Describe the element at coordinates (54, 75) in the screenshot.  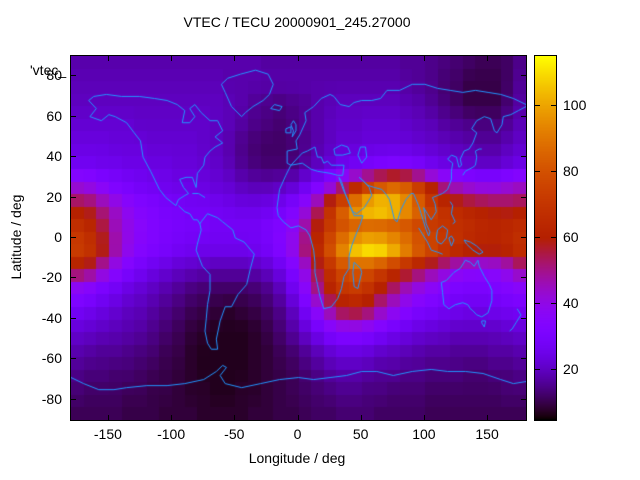
I see `y-tick-label: 80` at that location.